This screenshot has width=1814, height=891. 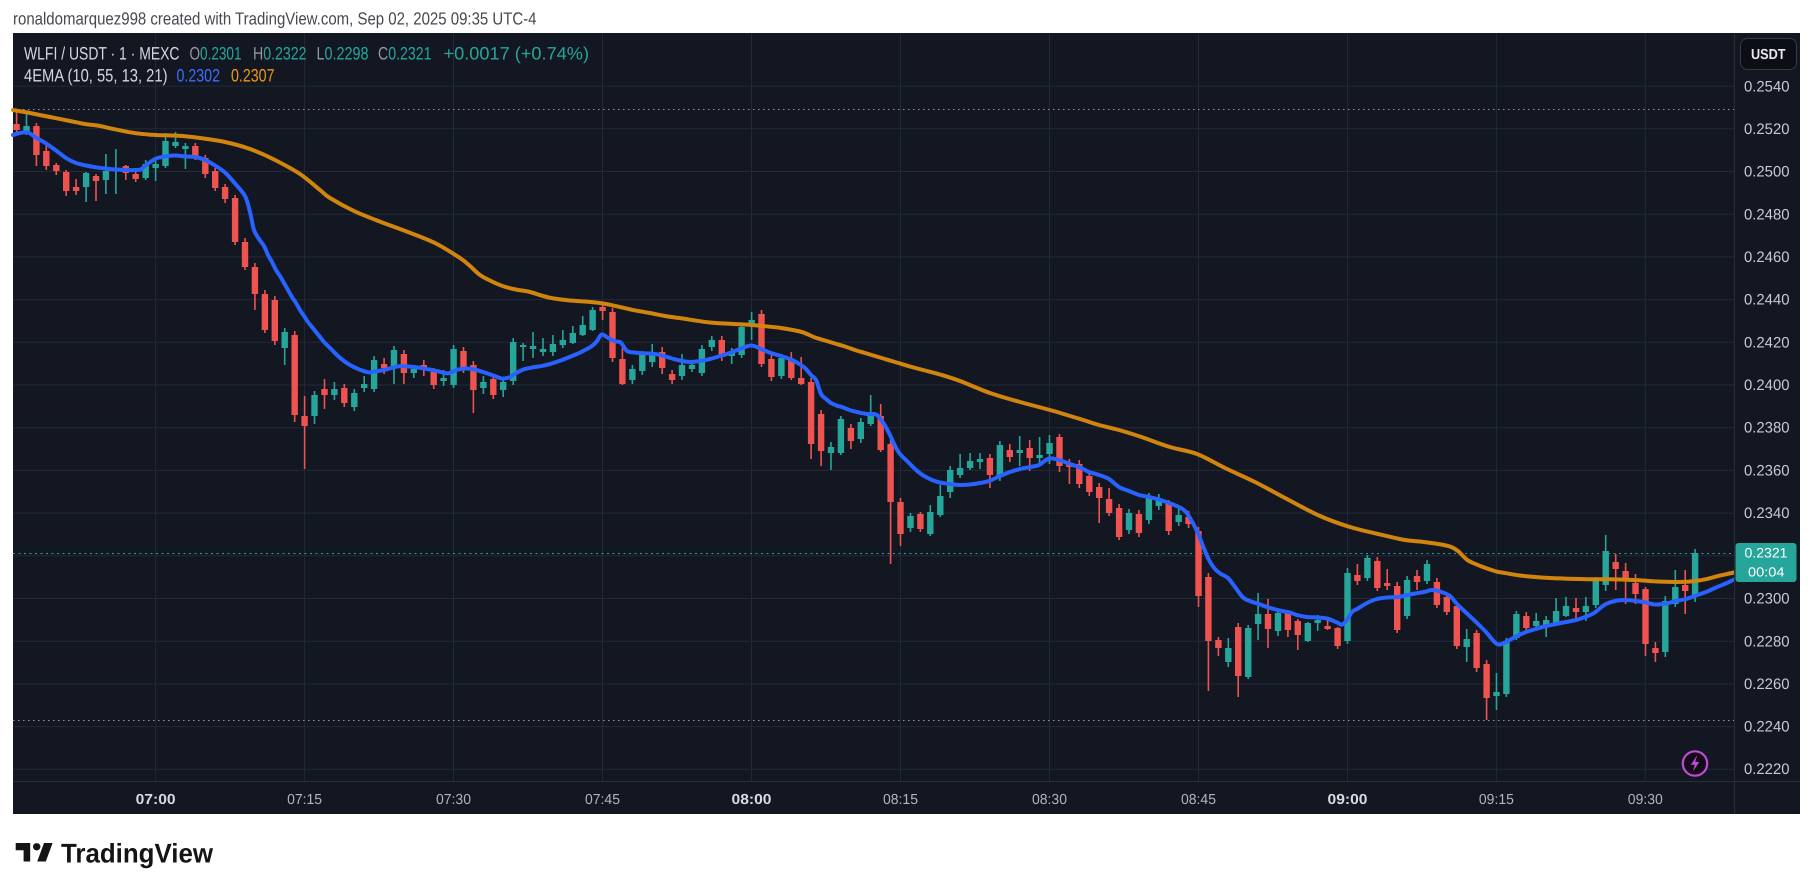 What do you see at coordinates (137, 854) in the screenshot?
I see `svg-text: TradingView` at bounding box center [137, 854].